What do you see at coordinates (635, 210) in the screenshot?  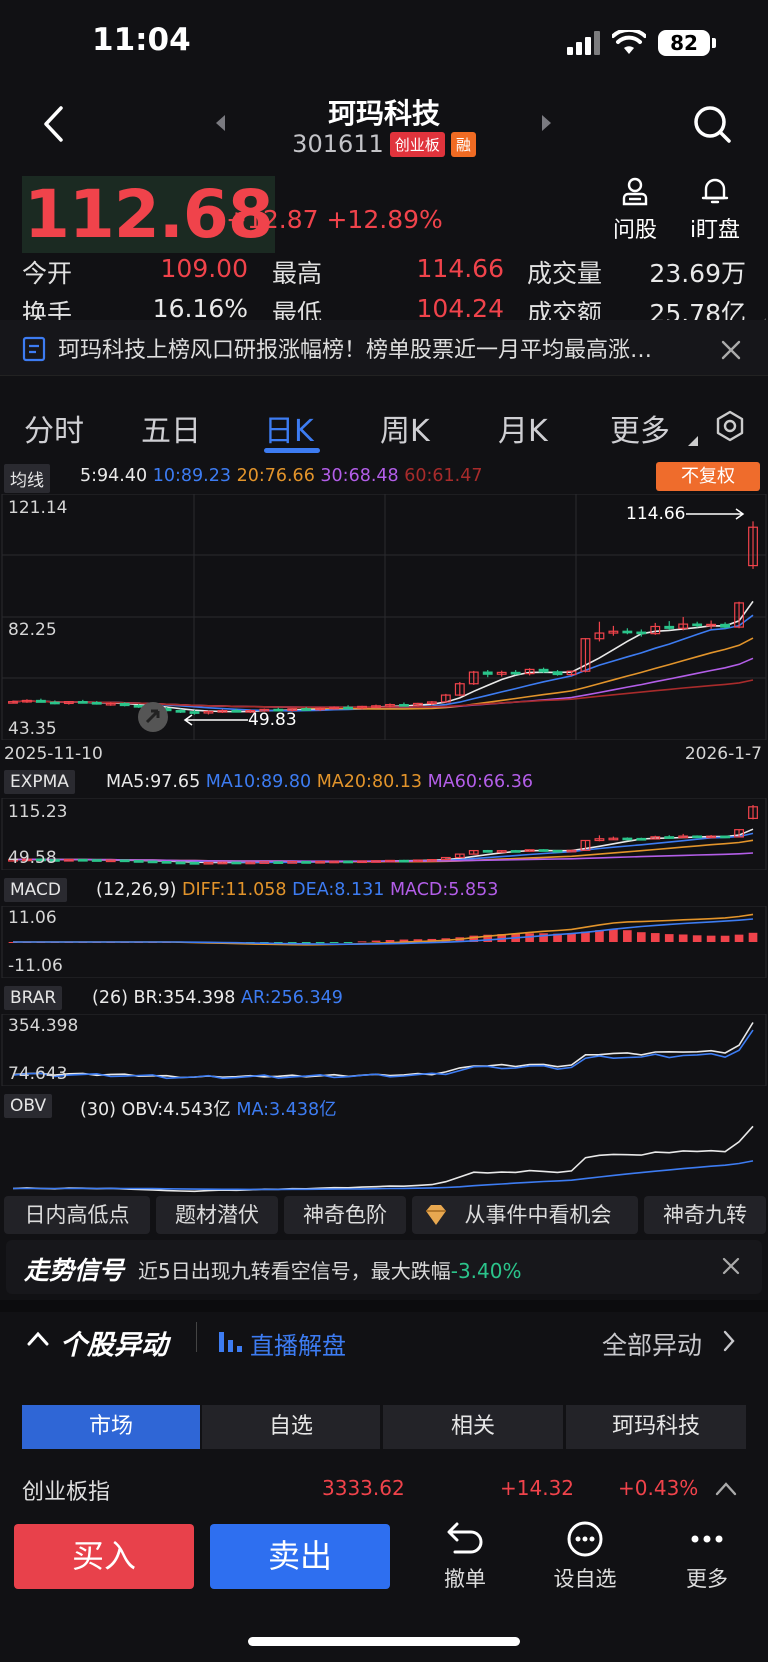 I see `ask-stock-button: 问股` at bounding box center [635, 210].